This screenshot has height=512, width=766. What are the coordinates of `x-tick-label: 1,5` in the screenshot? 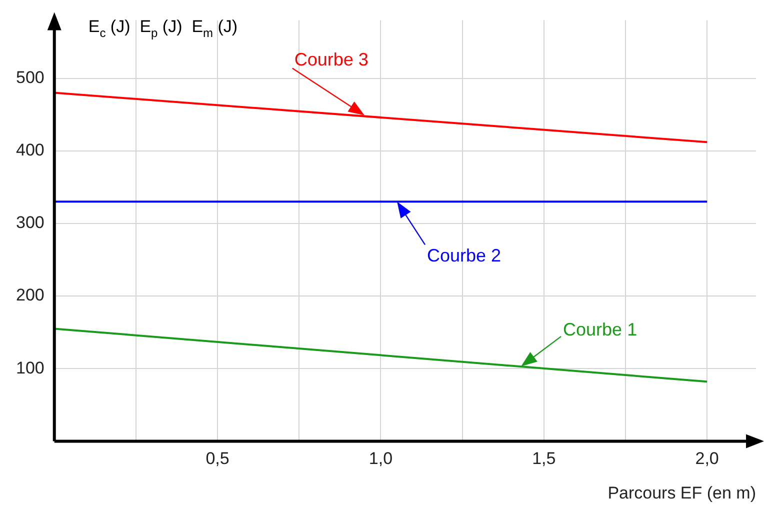 It's located at (544, 458).